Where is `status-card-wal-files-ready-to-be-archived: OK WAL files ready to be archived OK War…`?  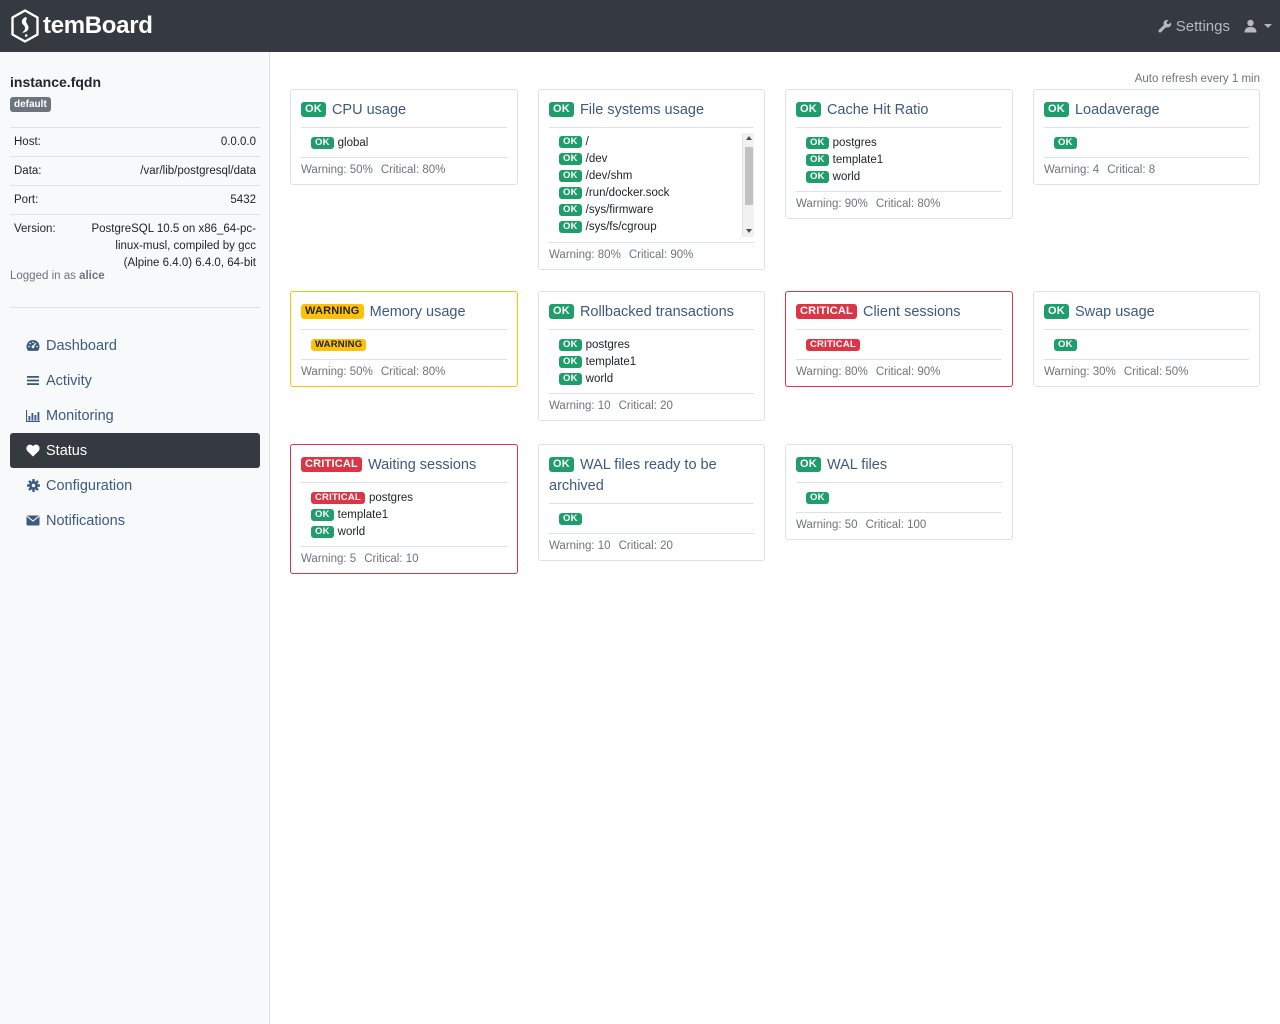
status-card-wal-files-ready-to-be-archived: OK WAL files ready to be archived OK War… is located at coordinates (651, 502).